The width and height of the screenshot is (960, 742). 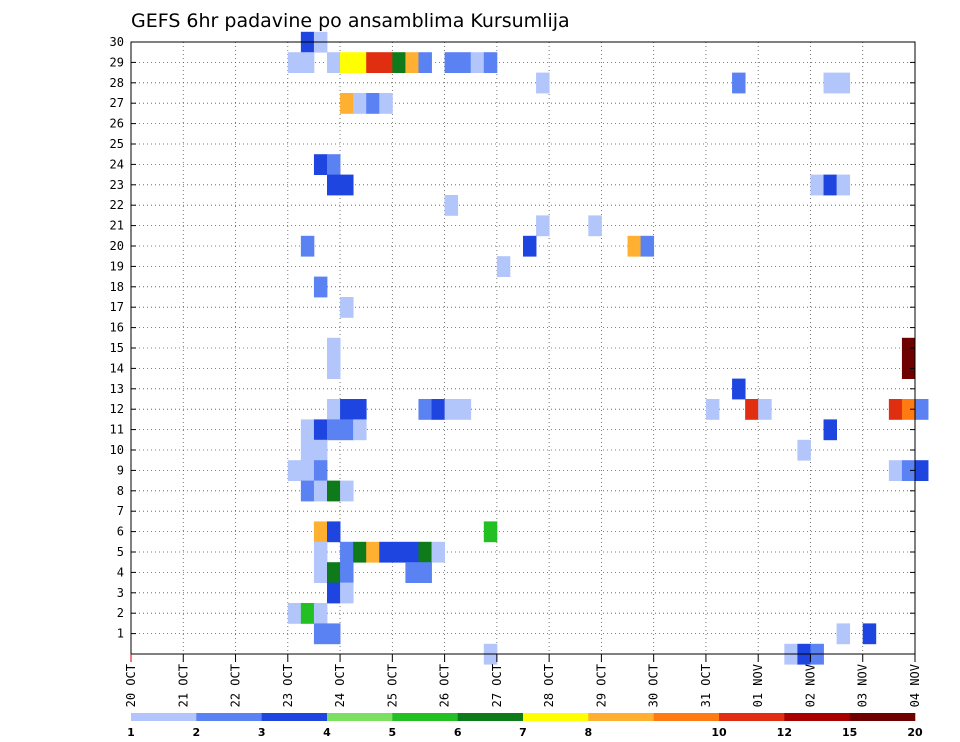 I want to click on x-tick-label: 27 OCT, so click(x=497, y=685).